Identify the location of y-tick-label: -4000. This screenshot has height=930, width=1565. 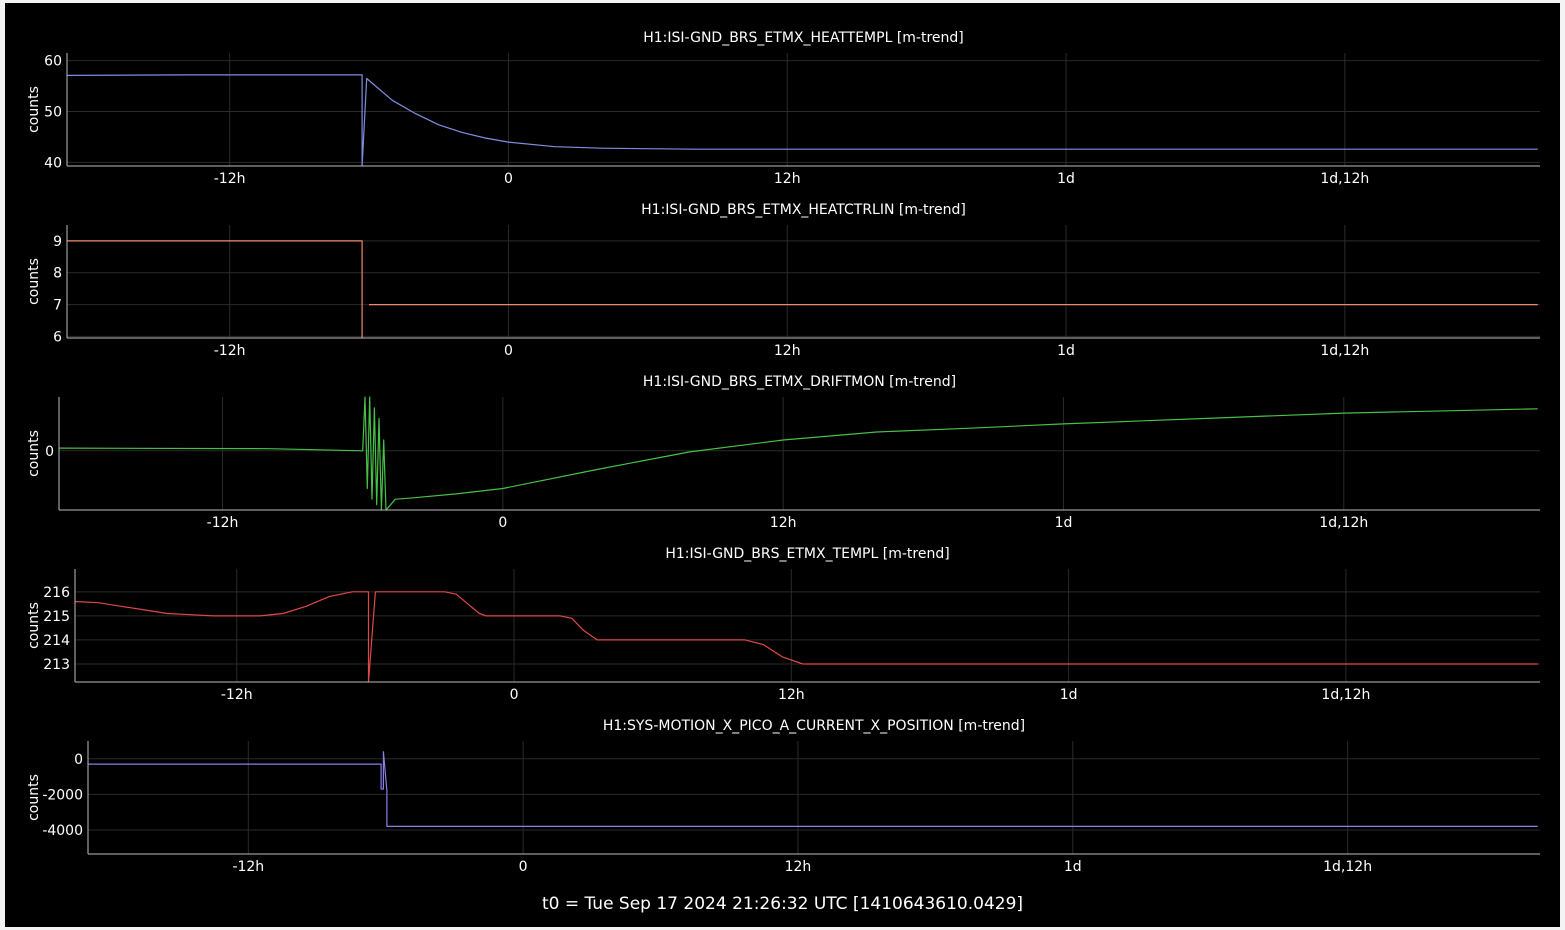
(62, 831).